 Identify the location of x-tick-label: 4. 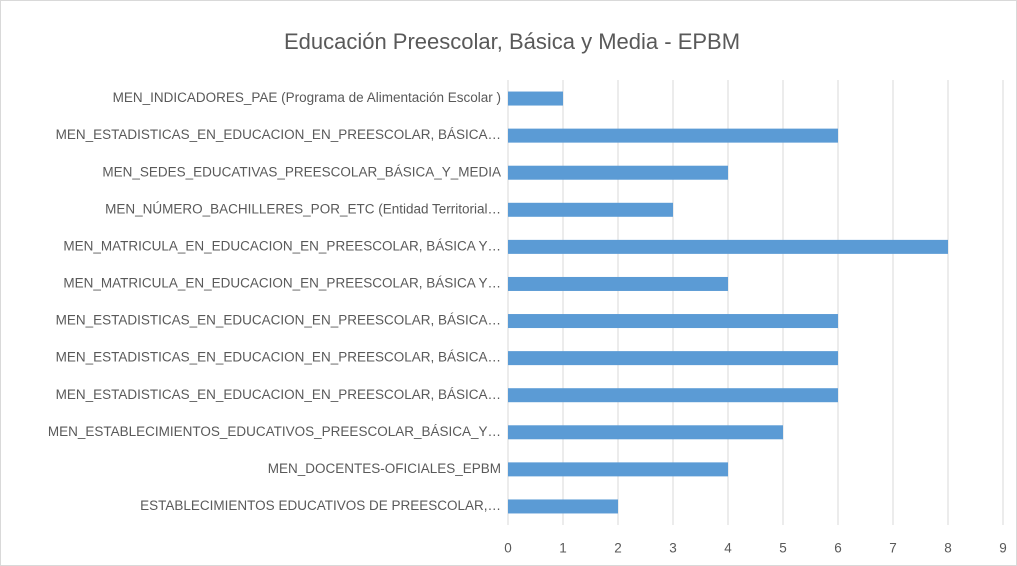
(728, 548).